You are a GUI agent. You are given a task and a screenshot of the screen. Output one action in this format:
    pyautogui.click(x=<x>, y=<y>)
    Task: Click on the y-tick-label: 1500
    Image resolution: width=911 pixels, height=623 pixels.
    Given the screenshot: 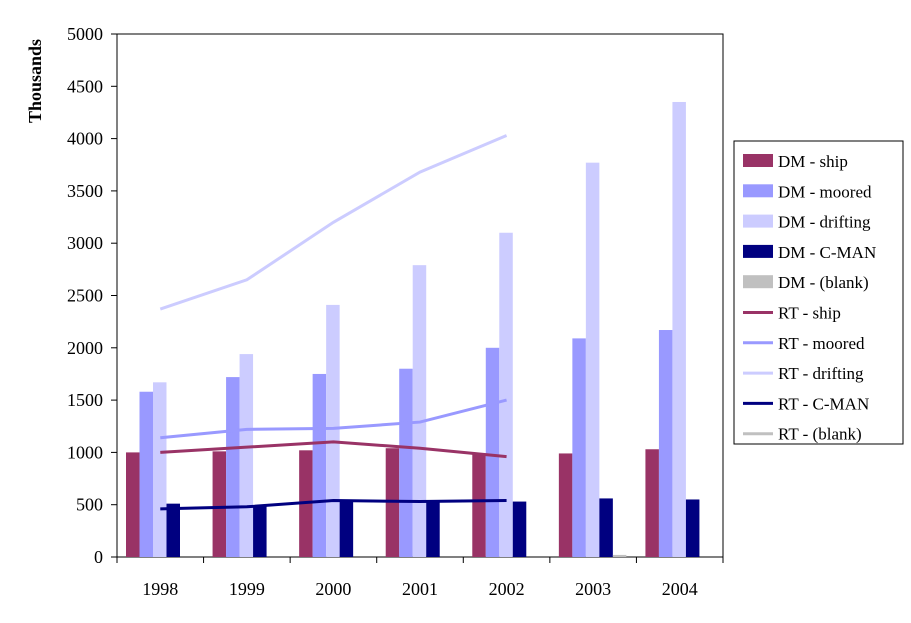 What is the action you would take?
    pyautogui.click(x=85, y=400)
    